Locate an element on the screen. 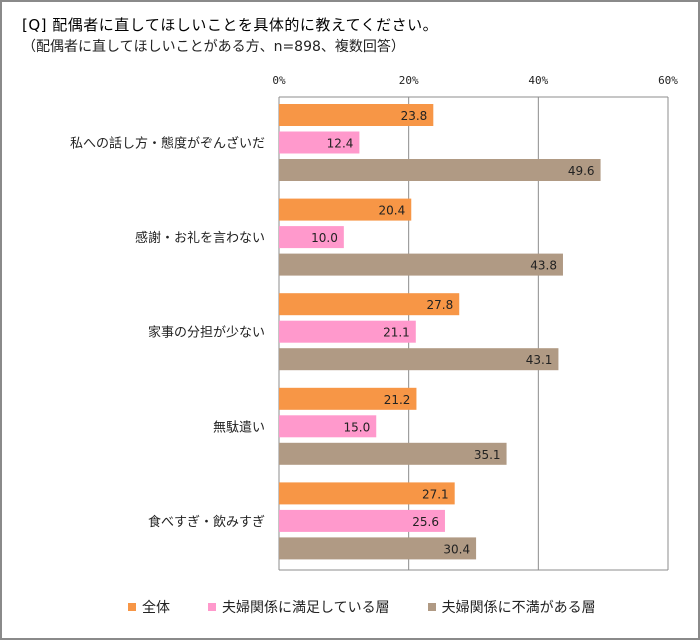 Image resolution: width=700 pixels, height=640 pixels. data-label: 43.8 is located at coordinates (543, 266).